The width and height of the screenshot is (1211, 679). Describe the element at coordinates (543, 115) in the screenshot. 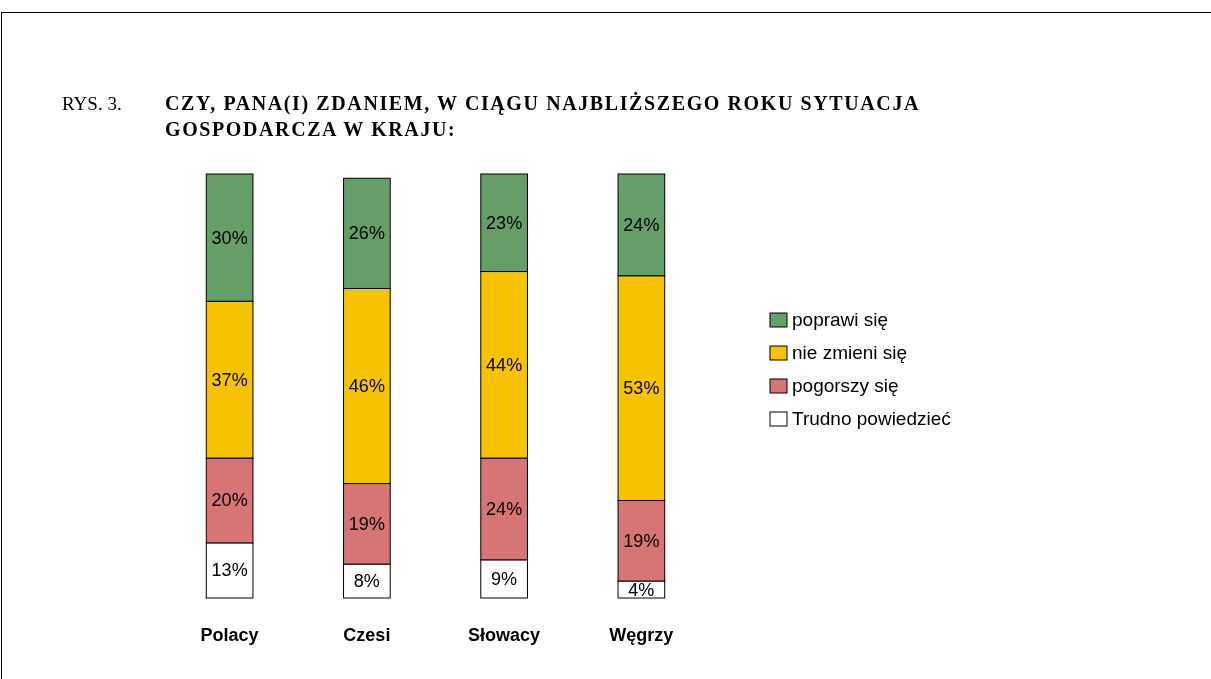

I see `chart-title: CZY, PANA(I) ZDANIEM, W CIĄGU NAJBLIŻSZEGO ROKU SYTUACJA GOSPODARCZA W KRAJU:` at that location.